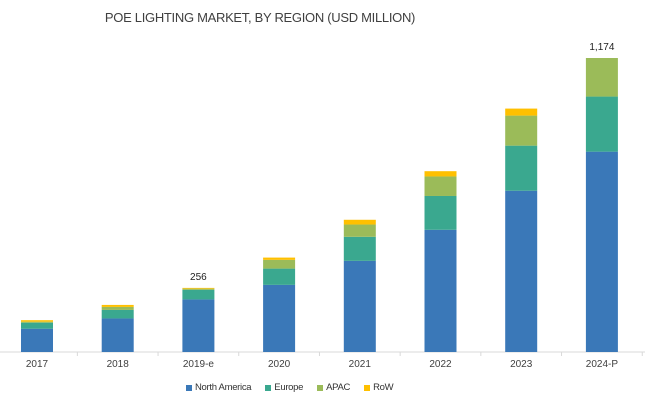  What do you see at coordinates (602, 364) in the screenshot?
I see `x-tick-label: 2024-P` at bounding box center [602, 364].